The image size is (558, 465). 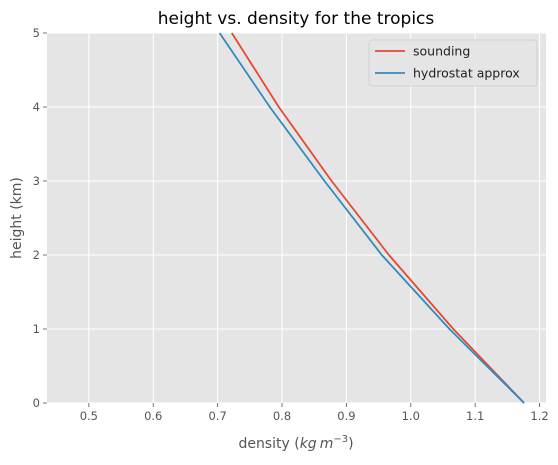 What do you see at coordinates (327, 444) in the screenshot?
I see `x-axis-label-m: m` at bounding box center [327, 444].